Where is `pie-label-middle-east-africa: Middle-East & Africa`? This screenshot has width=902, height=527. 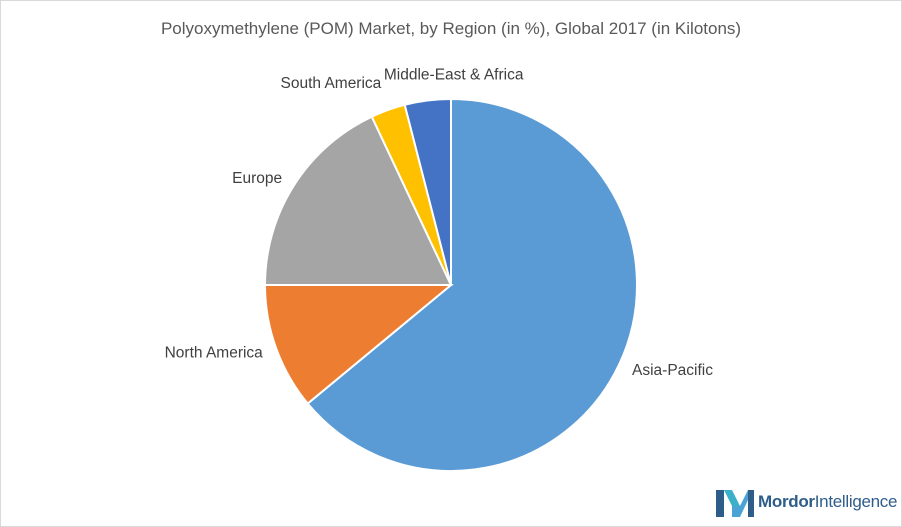 pie-label-middle-east-africa: Middle-East & Africa is located at coordinates (454, 75).